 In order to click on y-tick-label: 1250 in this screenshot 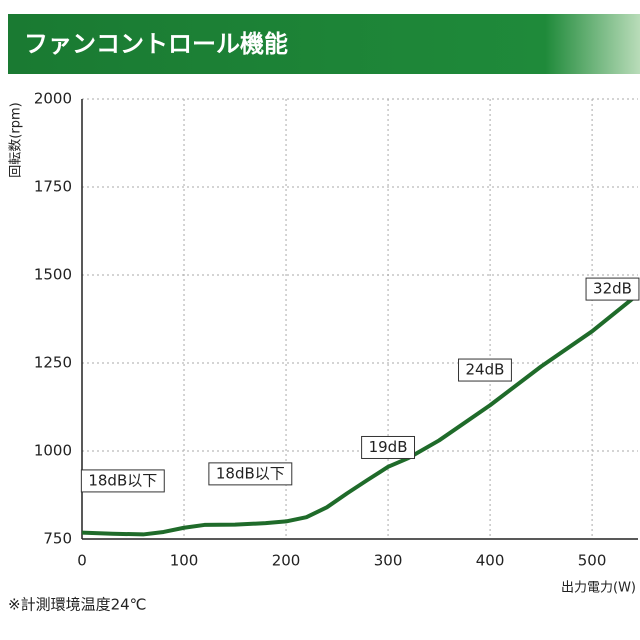, I will do `click(53, 363)`.